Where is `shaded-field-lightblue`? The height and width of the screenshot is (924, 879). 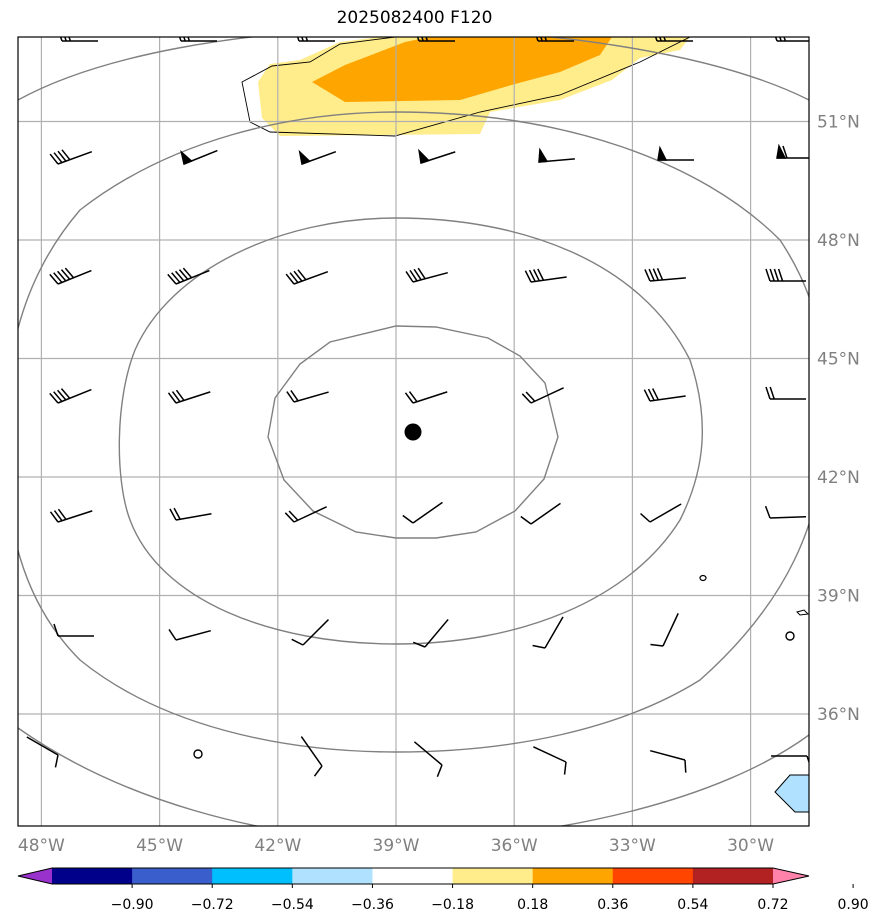
shaded-field-lightblue is located at coordinates (791, 793).